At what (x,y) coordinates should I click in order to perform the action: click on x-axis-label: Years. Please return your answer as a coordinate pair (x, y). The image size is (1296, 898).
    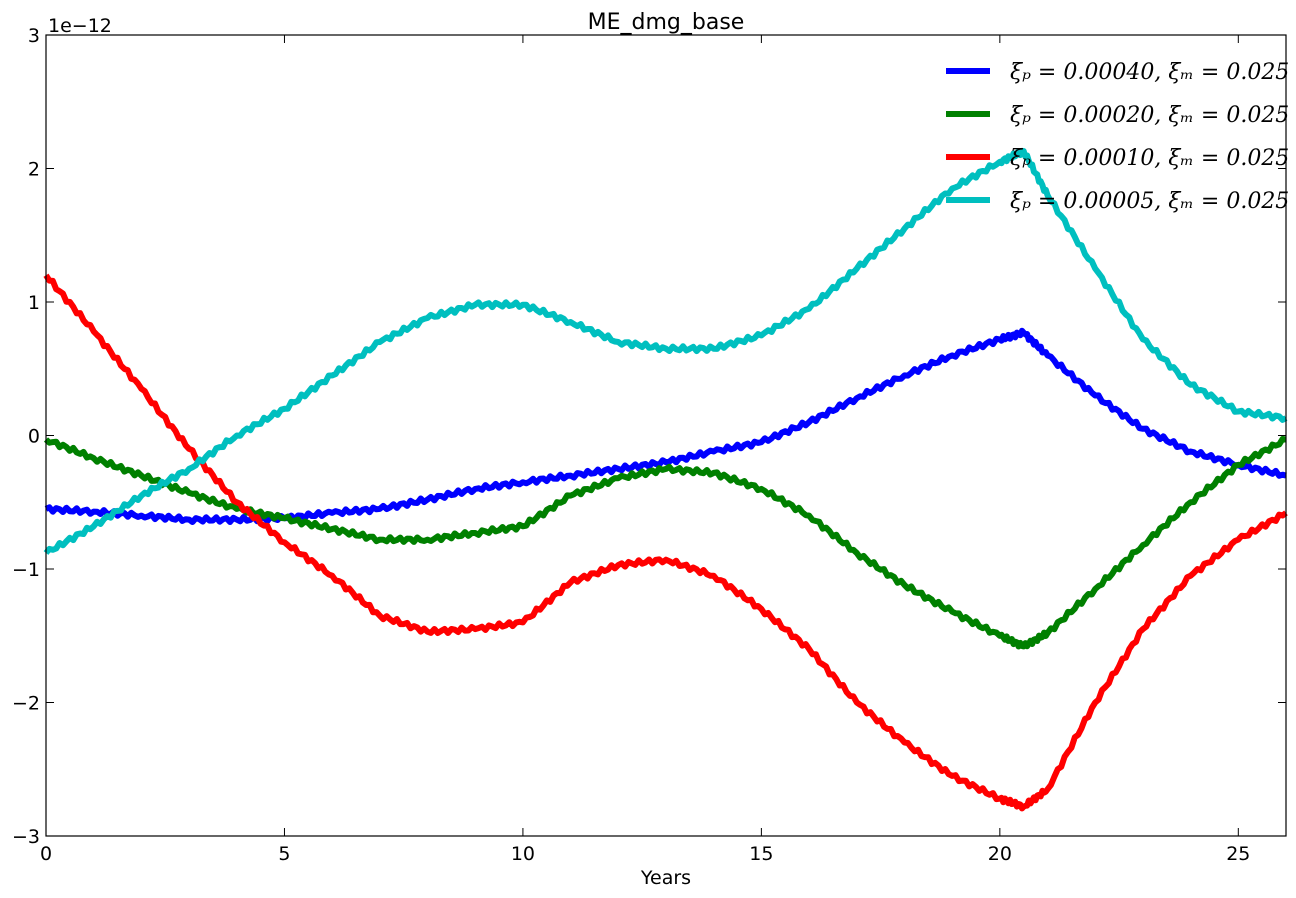
    Looking at the image, I should click on (665, 878).